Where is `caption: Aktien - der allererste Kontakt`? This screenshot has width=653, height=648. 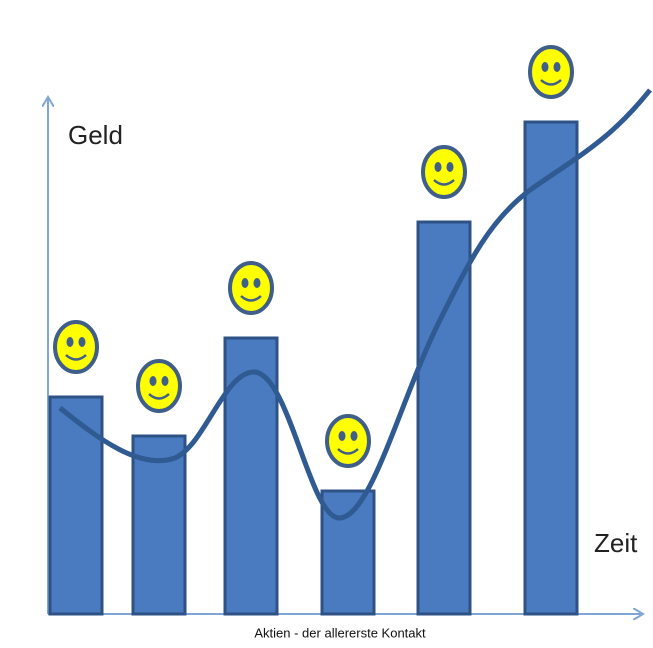
caption: Aktien - der allererste Kontakt is located at coordinates (340, 632).